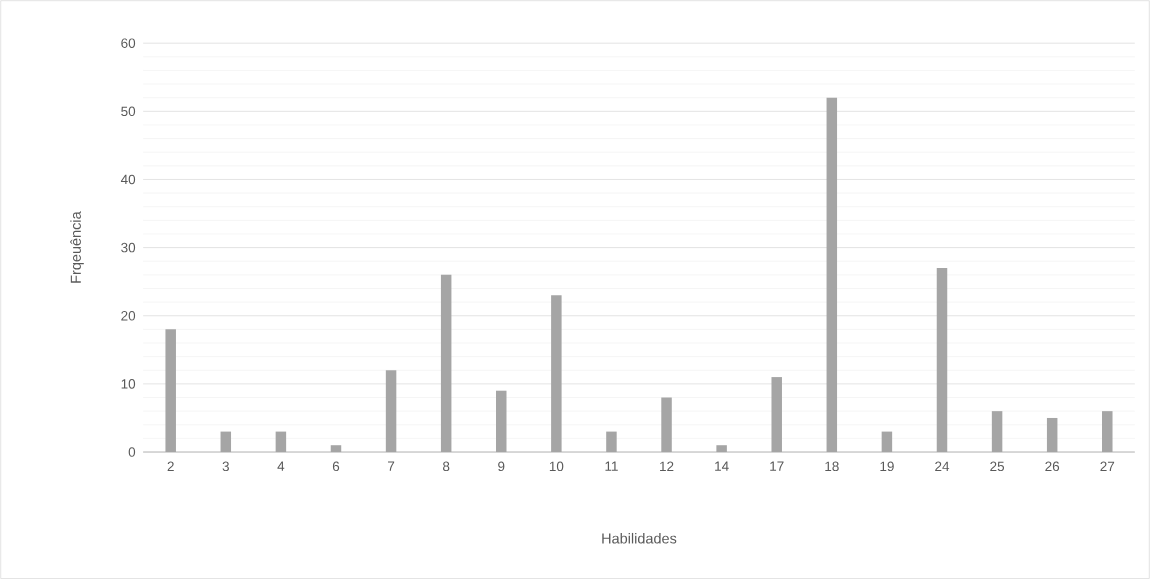 This screenshot has width=1150, height=579. I want to click on x-tick-label: 27, so click(1107, 466).